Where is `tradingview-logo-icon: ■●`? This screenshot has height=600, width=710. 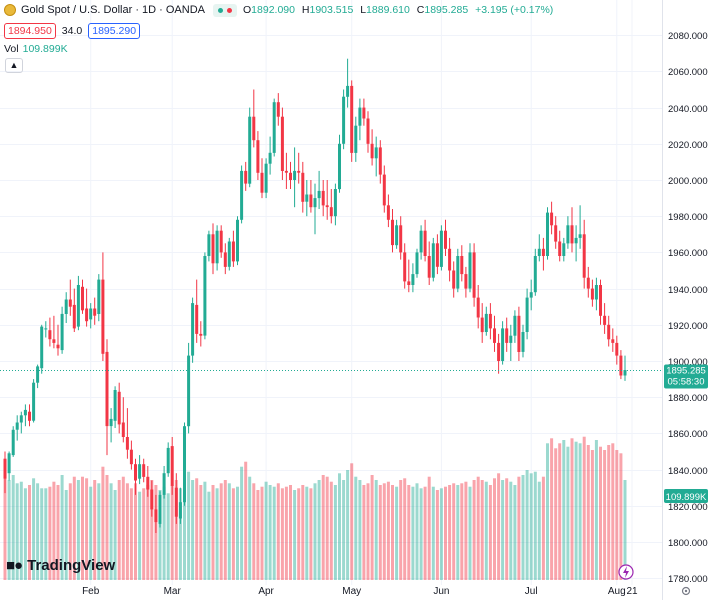 tradingview-logo-icon: ■● is located at coordinates (14, 565).